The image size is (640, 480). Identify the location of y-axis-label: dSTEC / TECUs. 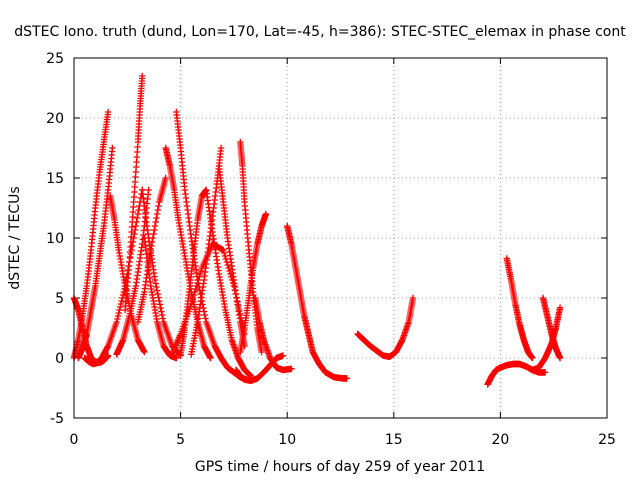
(15, 237).